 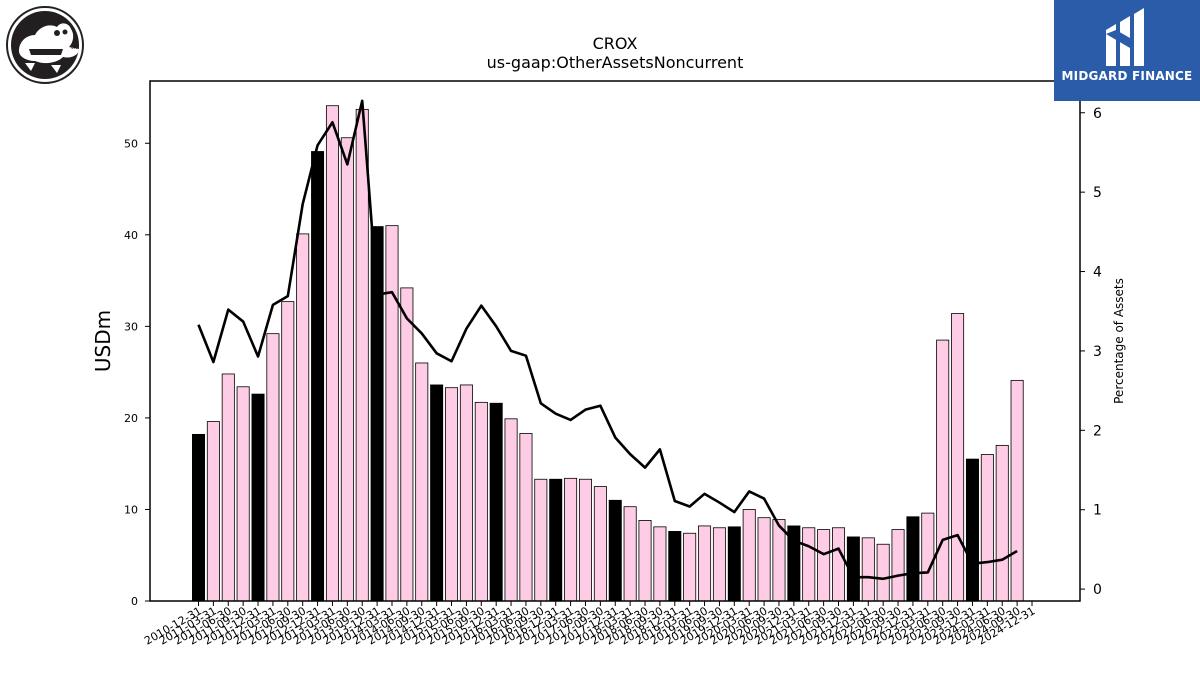 What do you see at coordinates (134, 601) in the screenshot?
I see `y-tick-label-0: 0` at bounding box center [134, 601].